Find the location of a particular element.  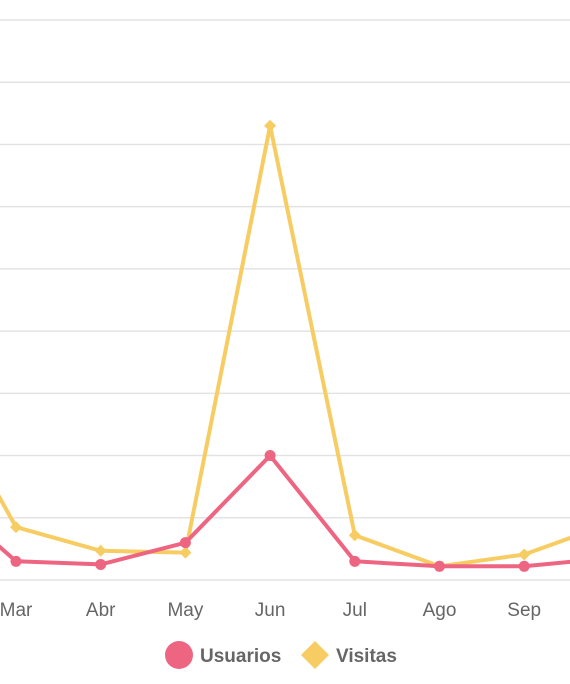

legend: Usuarios Visitas is located at coordinates (281, 655).